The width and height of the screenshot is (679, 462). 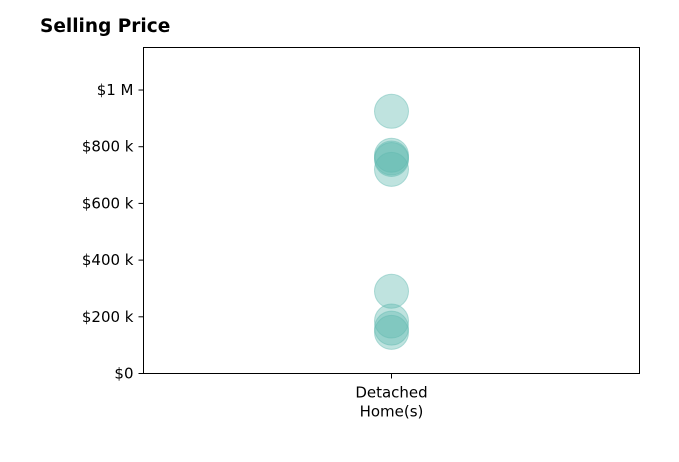 I want to click on y-tick-label: $600 k, so click(x=108, y=203).